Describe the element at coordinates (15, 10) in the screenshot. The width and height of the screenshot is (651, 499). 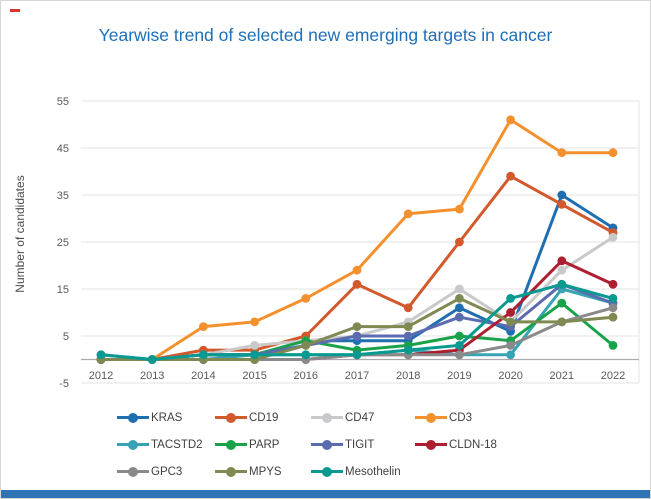
I see `red-mark` at that location.